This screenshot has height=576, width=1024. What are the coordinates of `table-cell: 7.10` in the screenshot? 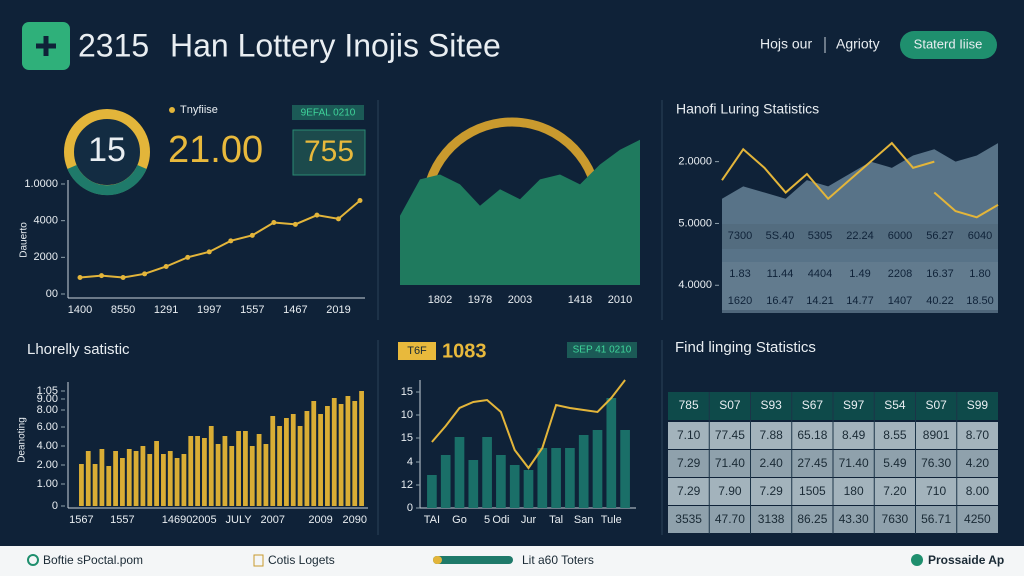 It's located at (689, 435).